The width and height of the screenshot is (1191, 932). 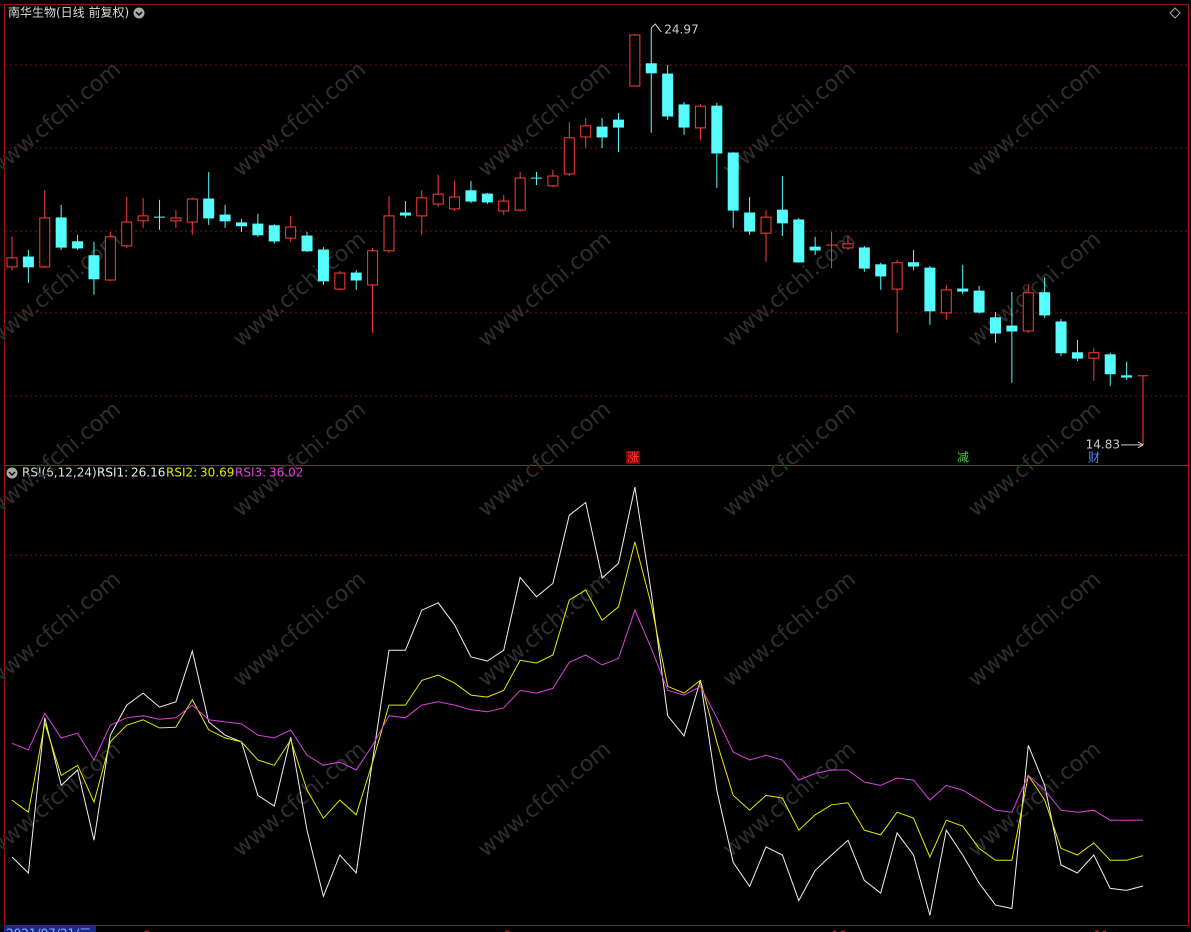 I want to click on indicator-menu-icon, so click(x=12, y=473).